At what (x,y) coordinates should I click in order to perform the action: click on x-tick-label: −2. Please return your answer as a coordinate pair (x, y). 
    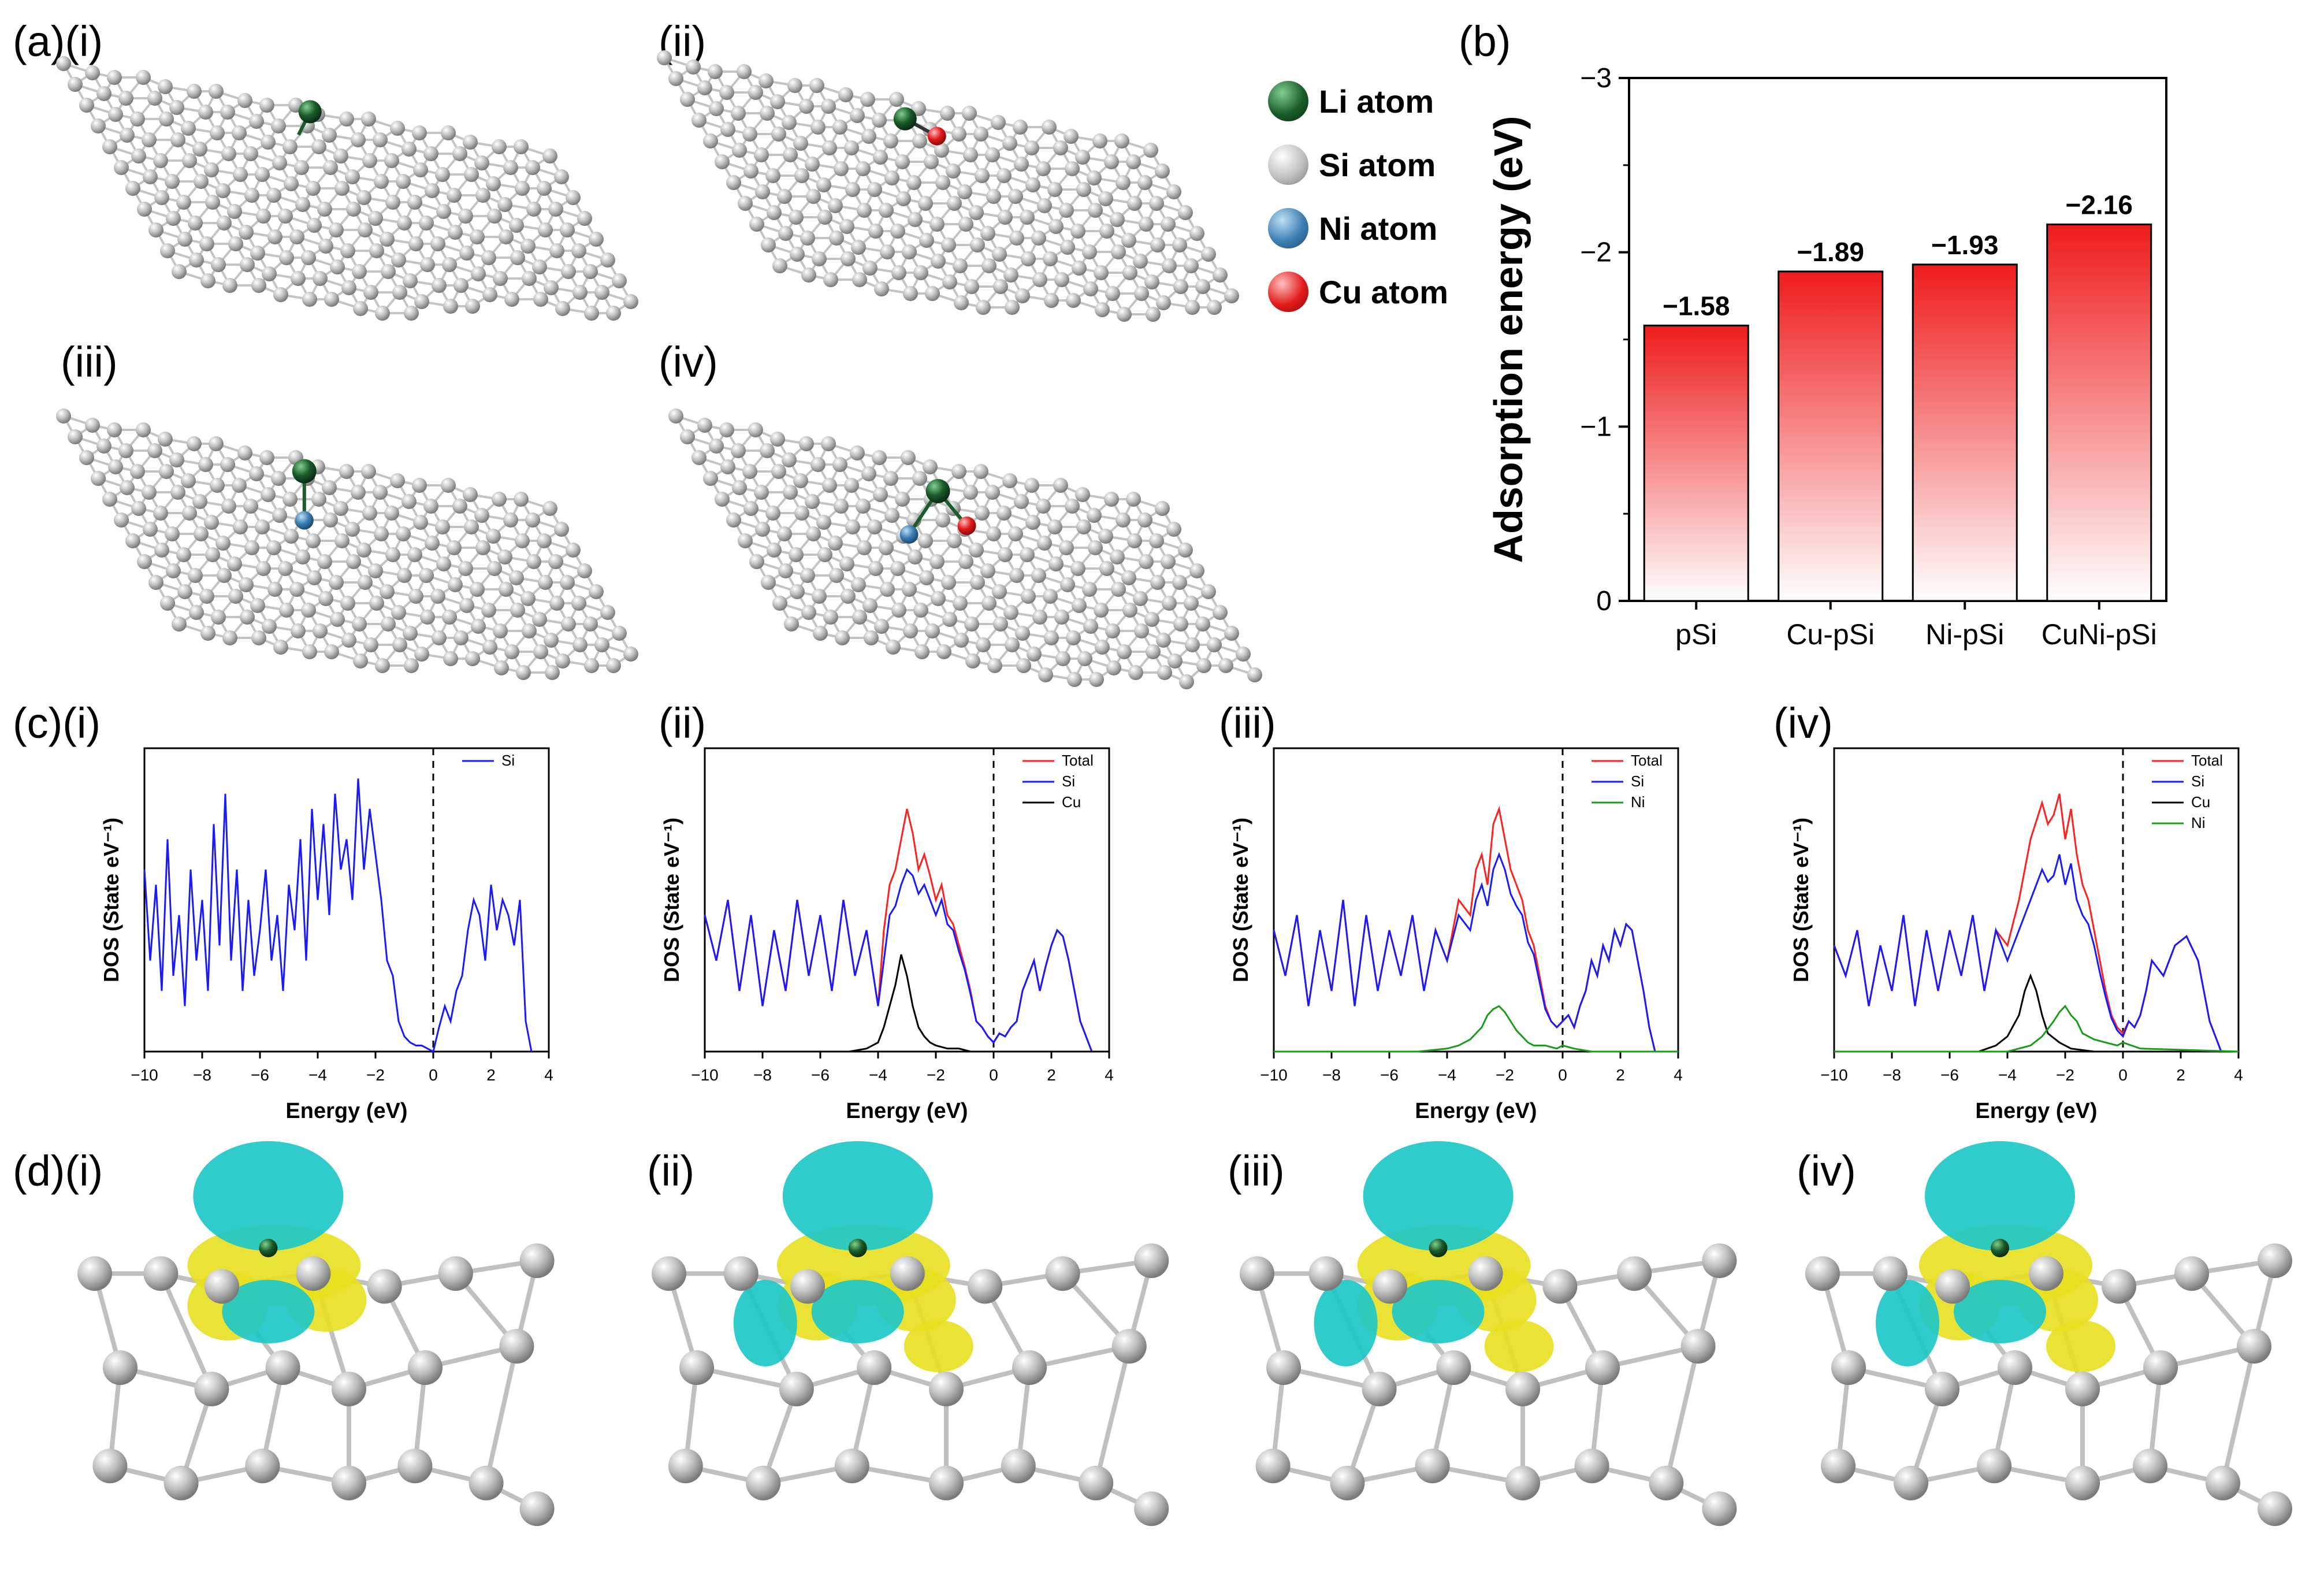
    Looking at the image, I should click on (1505, 1075).